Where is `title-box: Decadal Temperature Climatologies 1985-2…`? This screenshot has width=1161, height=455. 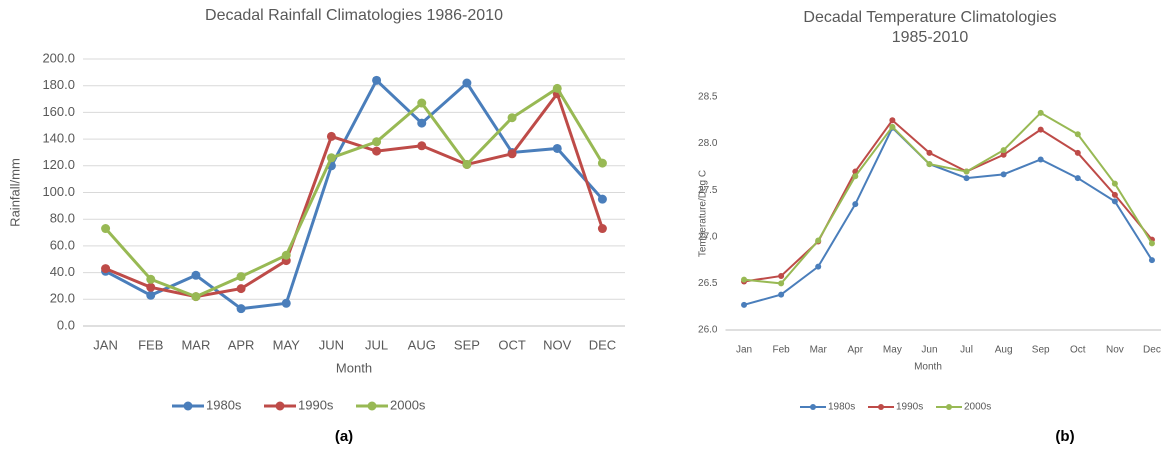 title-box: Decadal Temperature Climatologies 1985-2… is located at coordinates (930, 27).